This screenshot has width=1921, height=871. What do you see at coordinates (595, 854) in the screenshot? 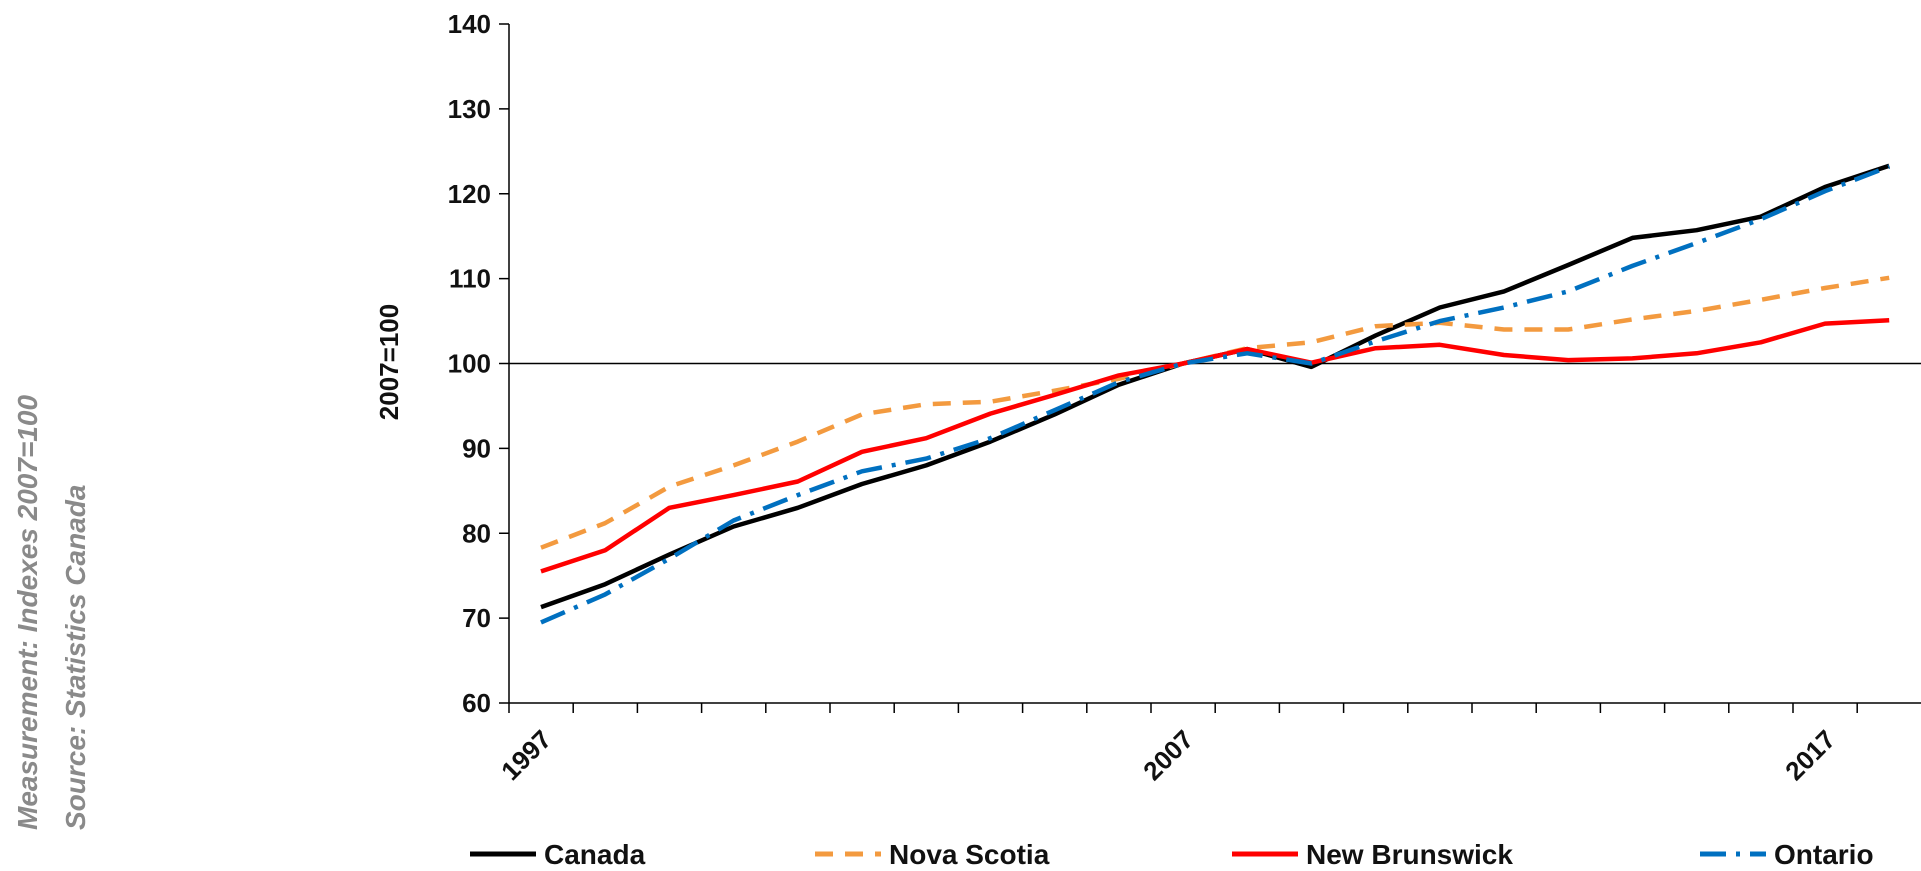
I see `legend-label-canada: Canada` at bounding box center [595, 854].